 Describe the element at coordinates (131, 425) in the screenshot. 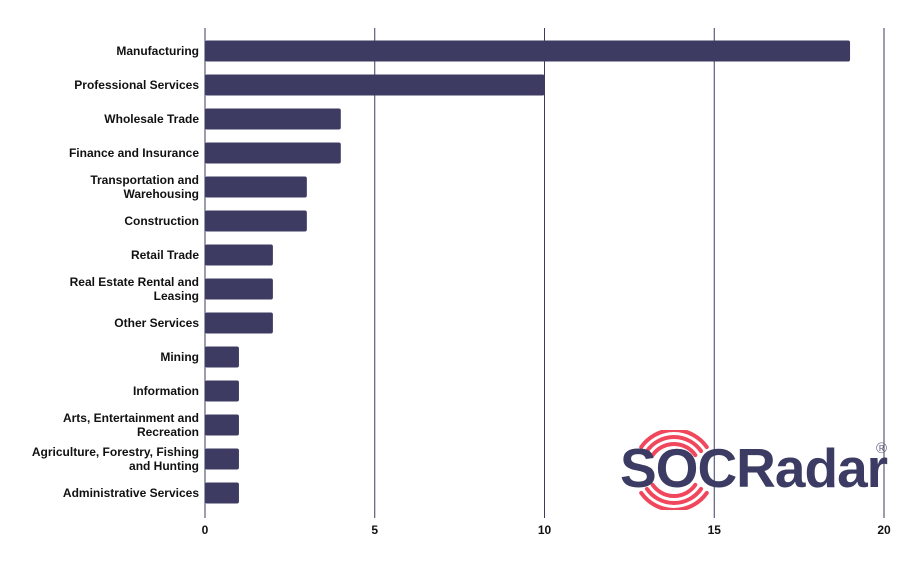

I see `category-label: Arts, Entertainment and Recreation` at that location.